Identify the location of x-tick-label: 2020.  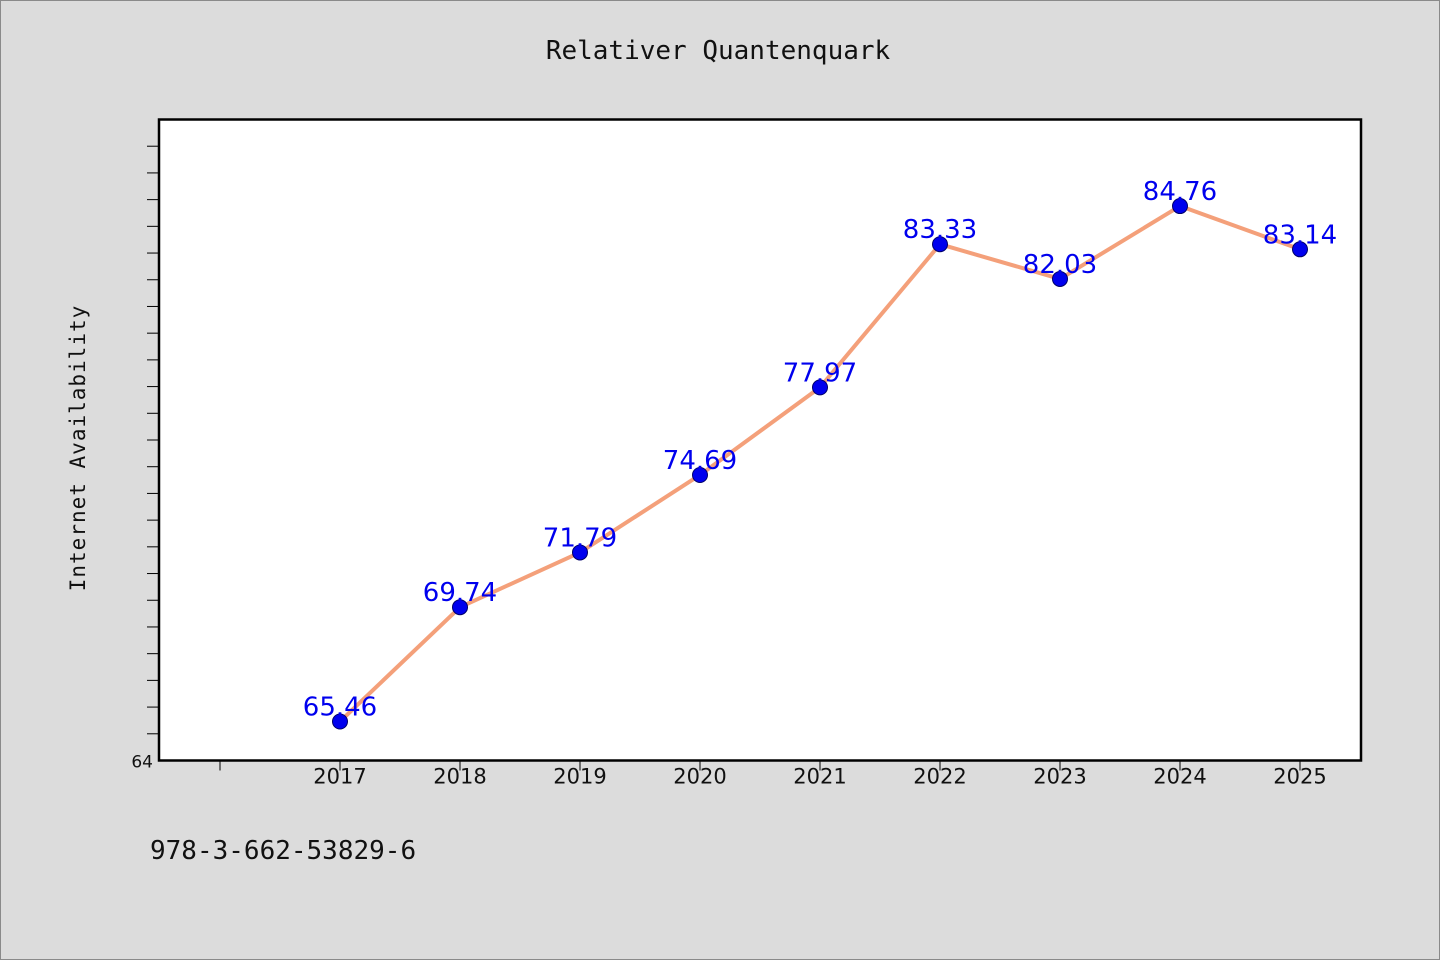
(699, 777).